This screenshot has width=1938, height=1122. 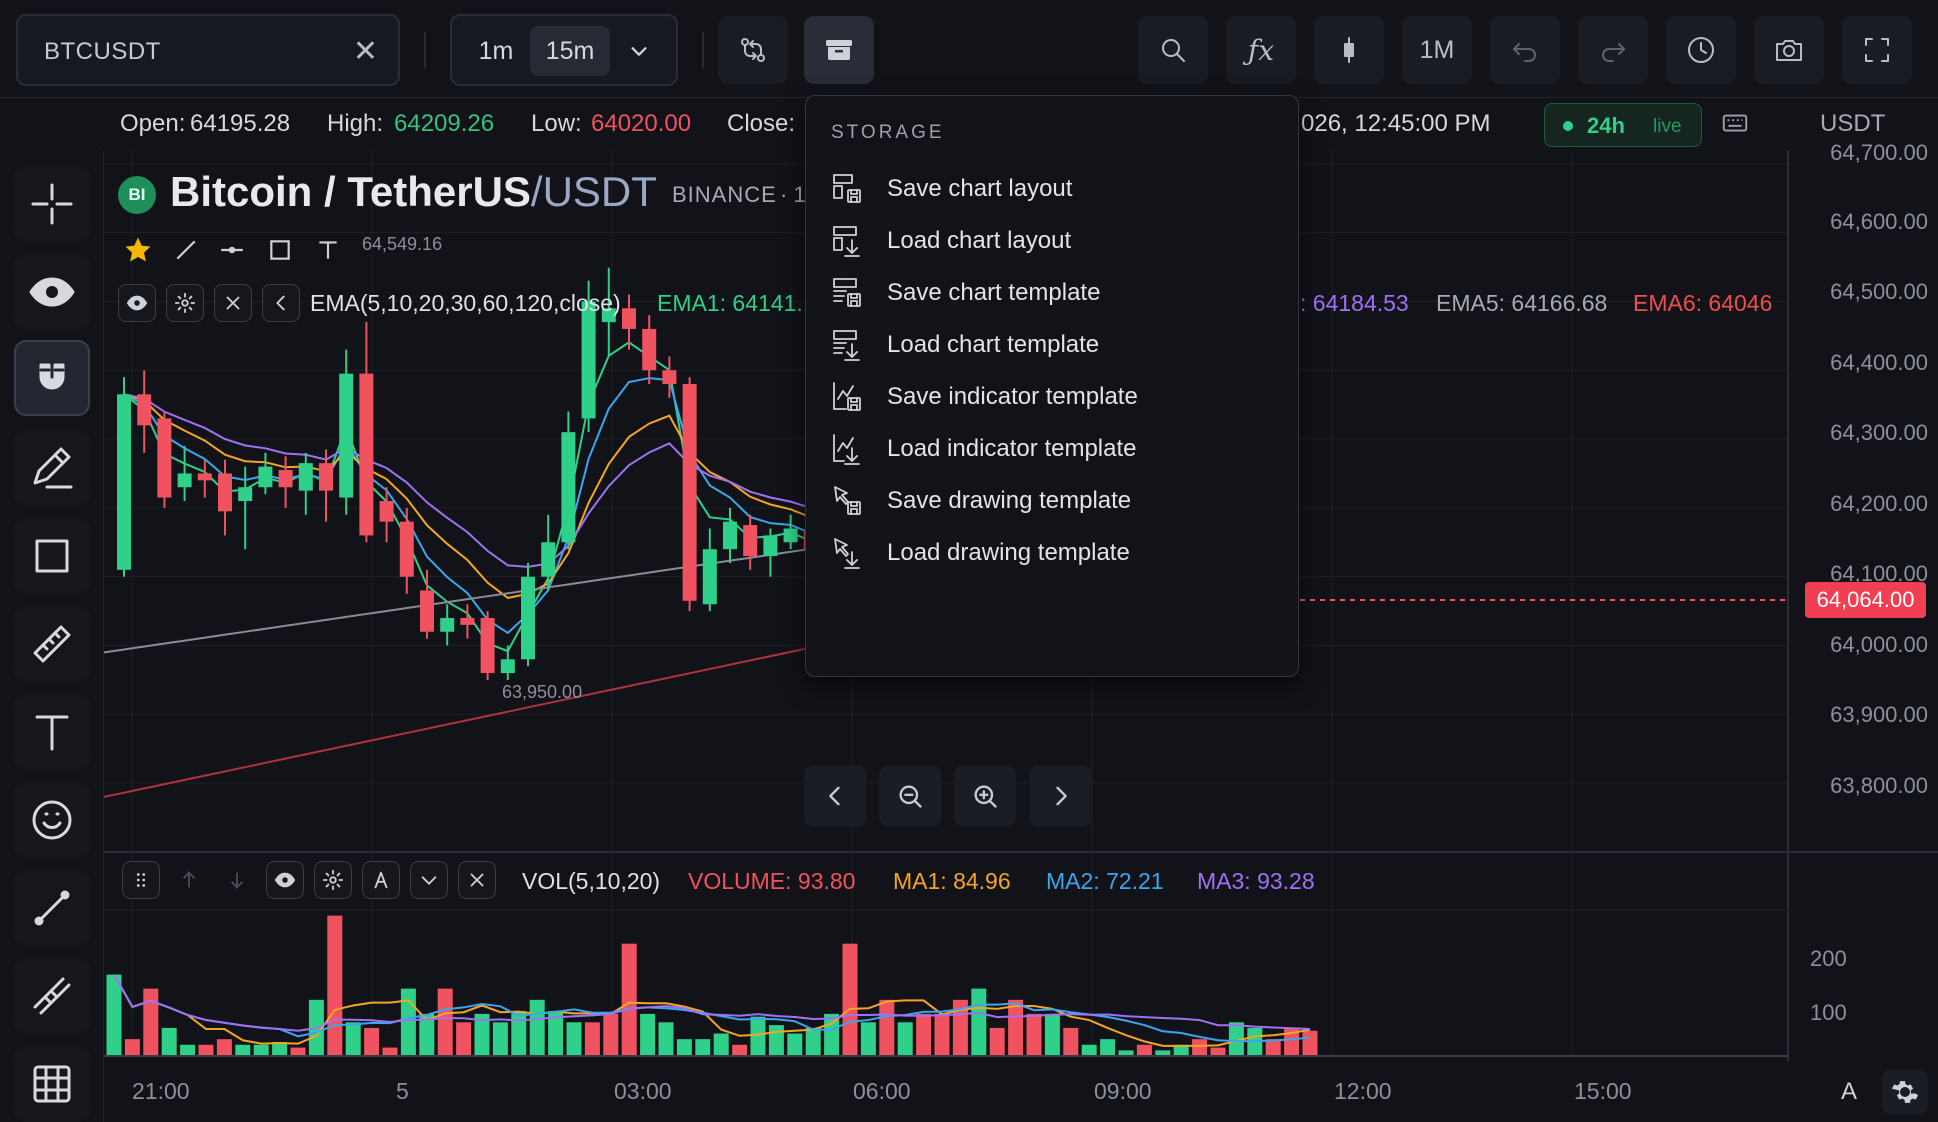 What do you see at coordinates (328, 250) in the screenshot?
I see `quick-text-button` at bounding box center [328, 250].